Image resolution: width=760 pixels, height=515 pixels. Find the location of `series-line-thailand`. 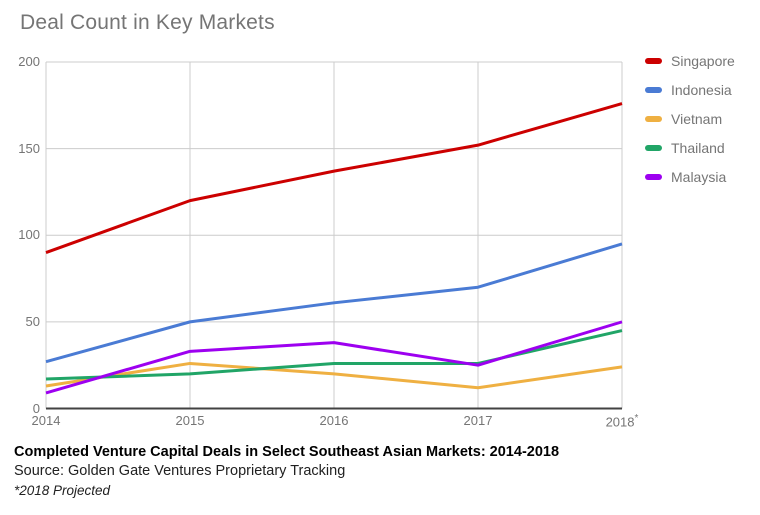

series-line-thailand is located at coordinates (334, 355).